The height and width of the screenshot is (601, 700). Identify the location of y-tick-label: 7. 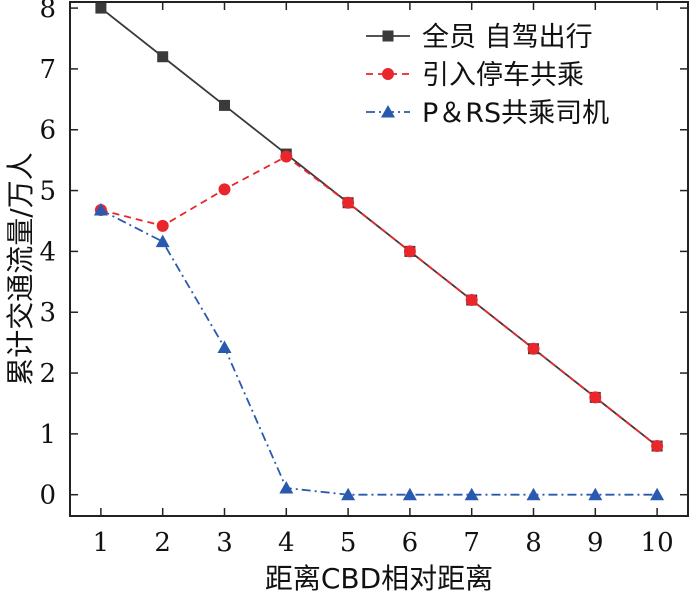
(47, 70).